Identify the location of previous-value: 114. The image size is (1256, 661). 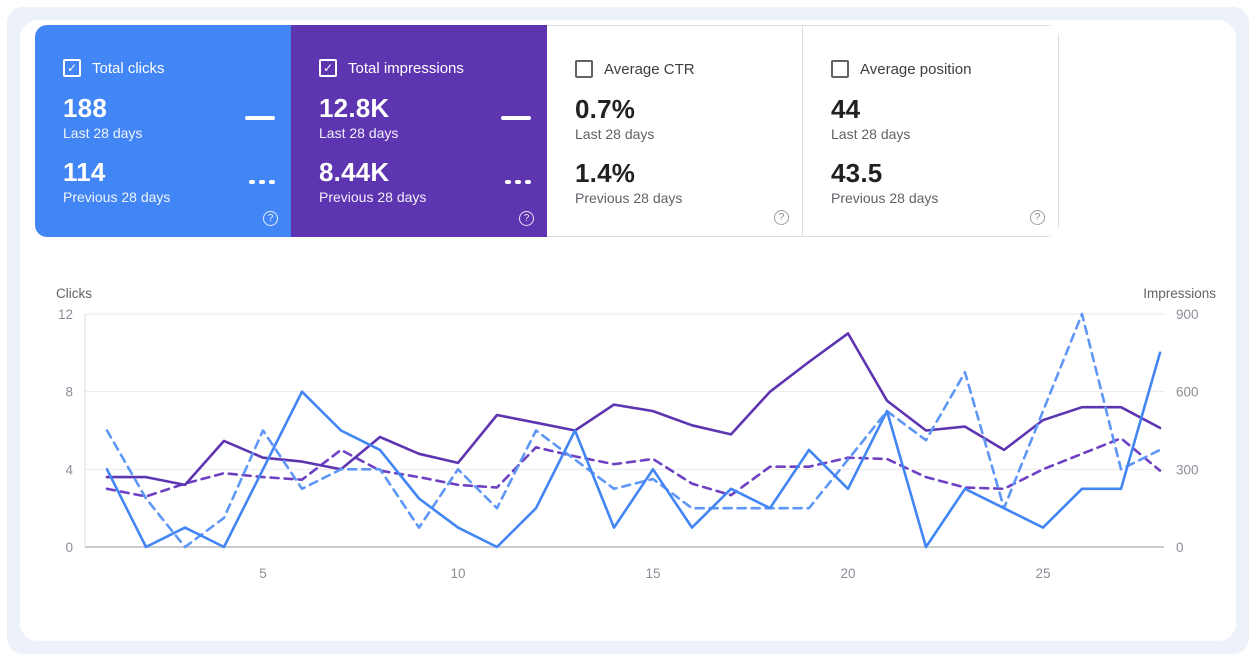
(84, 172).